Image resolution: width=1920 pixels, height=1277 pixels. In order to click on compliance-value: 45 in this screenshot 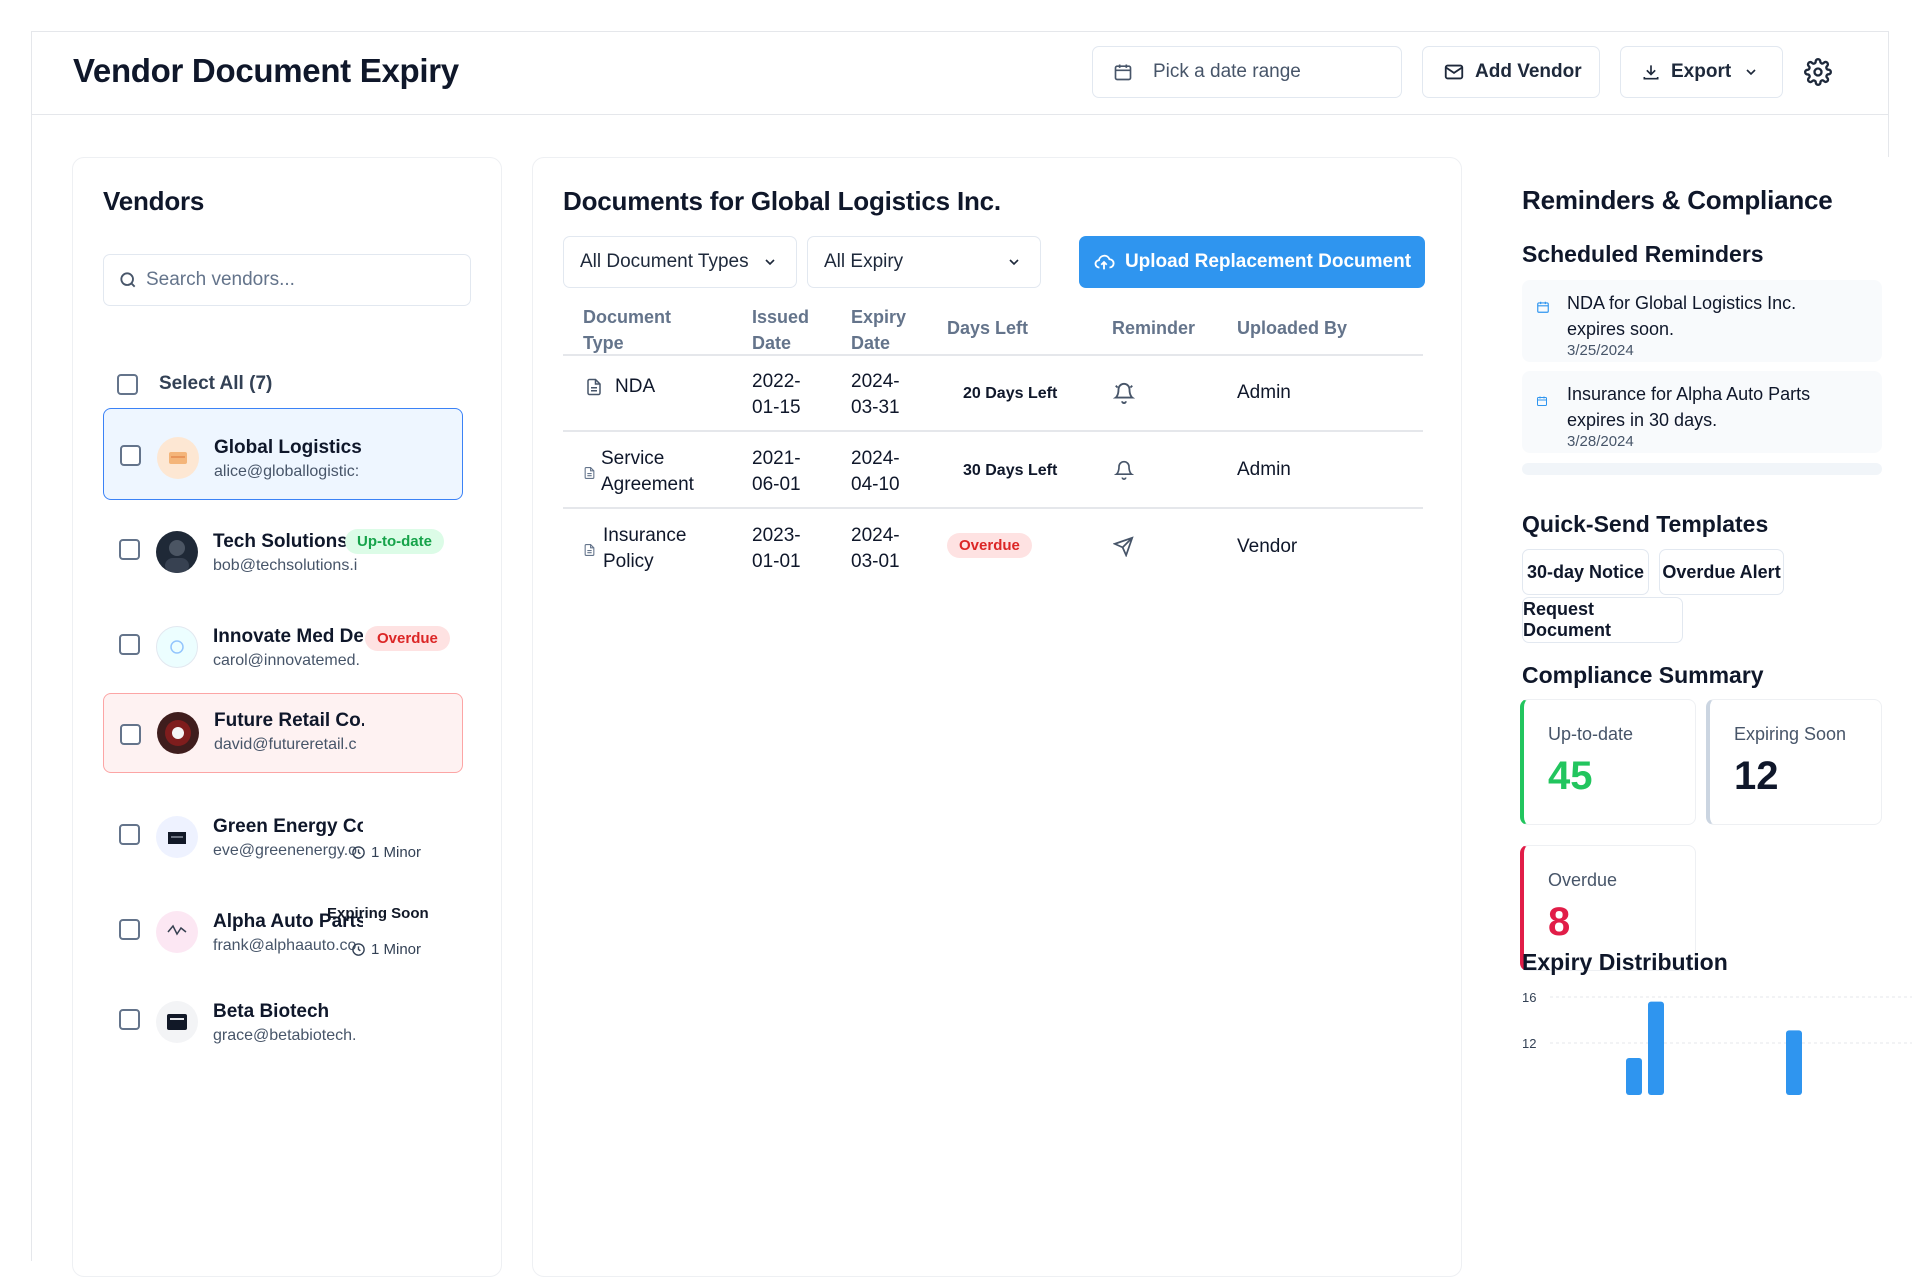, I will do `click(1570, 776)`.